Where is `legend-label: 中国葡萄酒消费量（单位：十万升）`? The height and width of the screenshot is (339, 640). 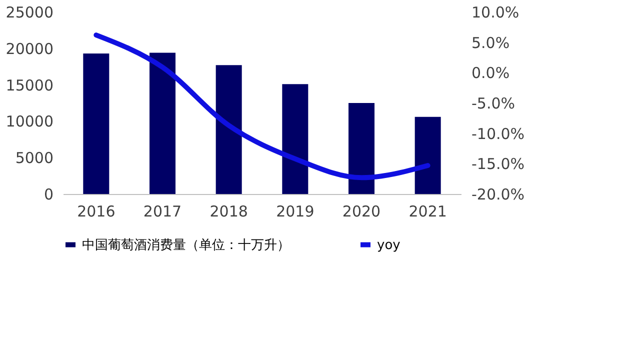 legend-label: 中国葡萄酒消费量（单位：十万升） is located at coordinates (186, 245).